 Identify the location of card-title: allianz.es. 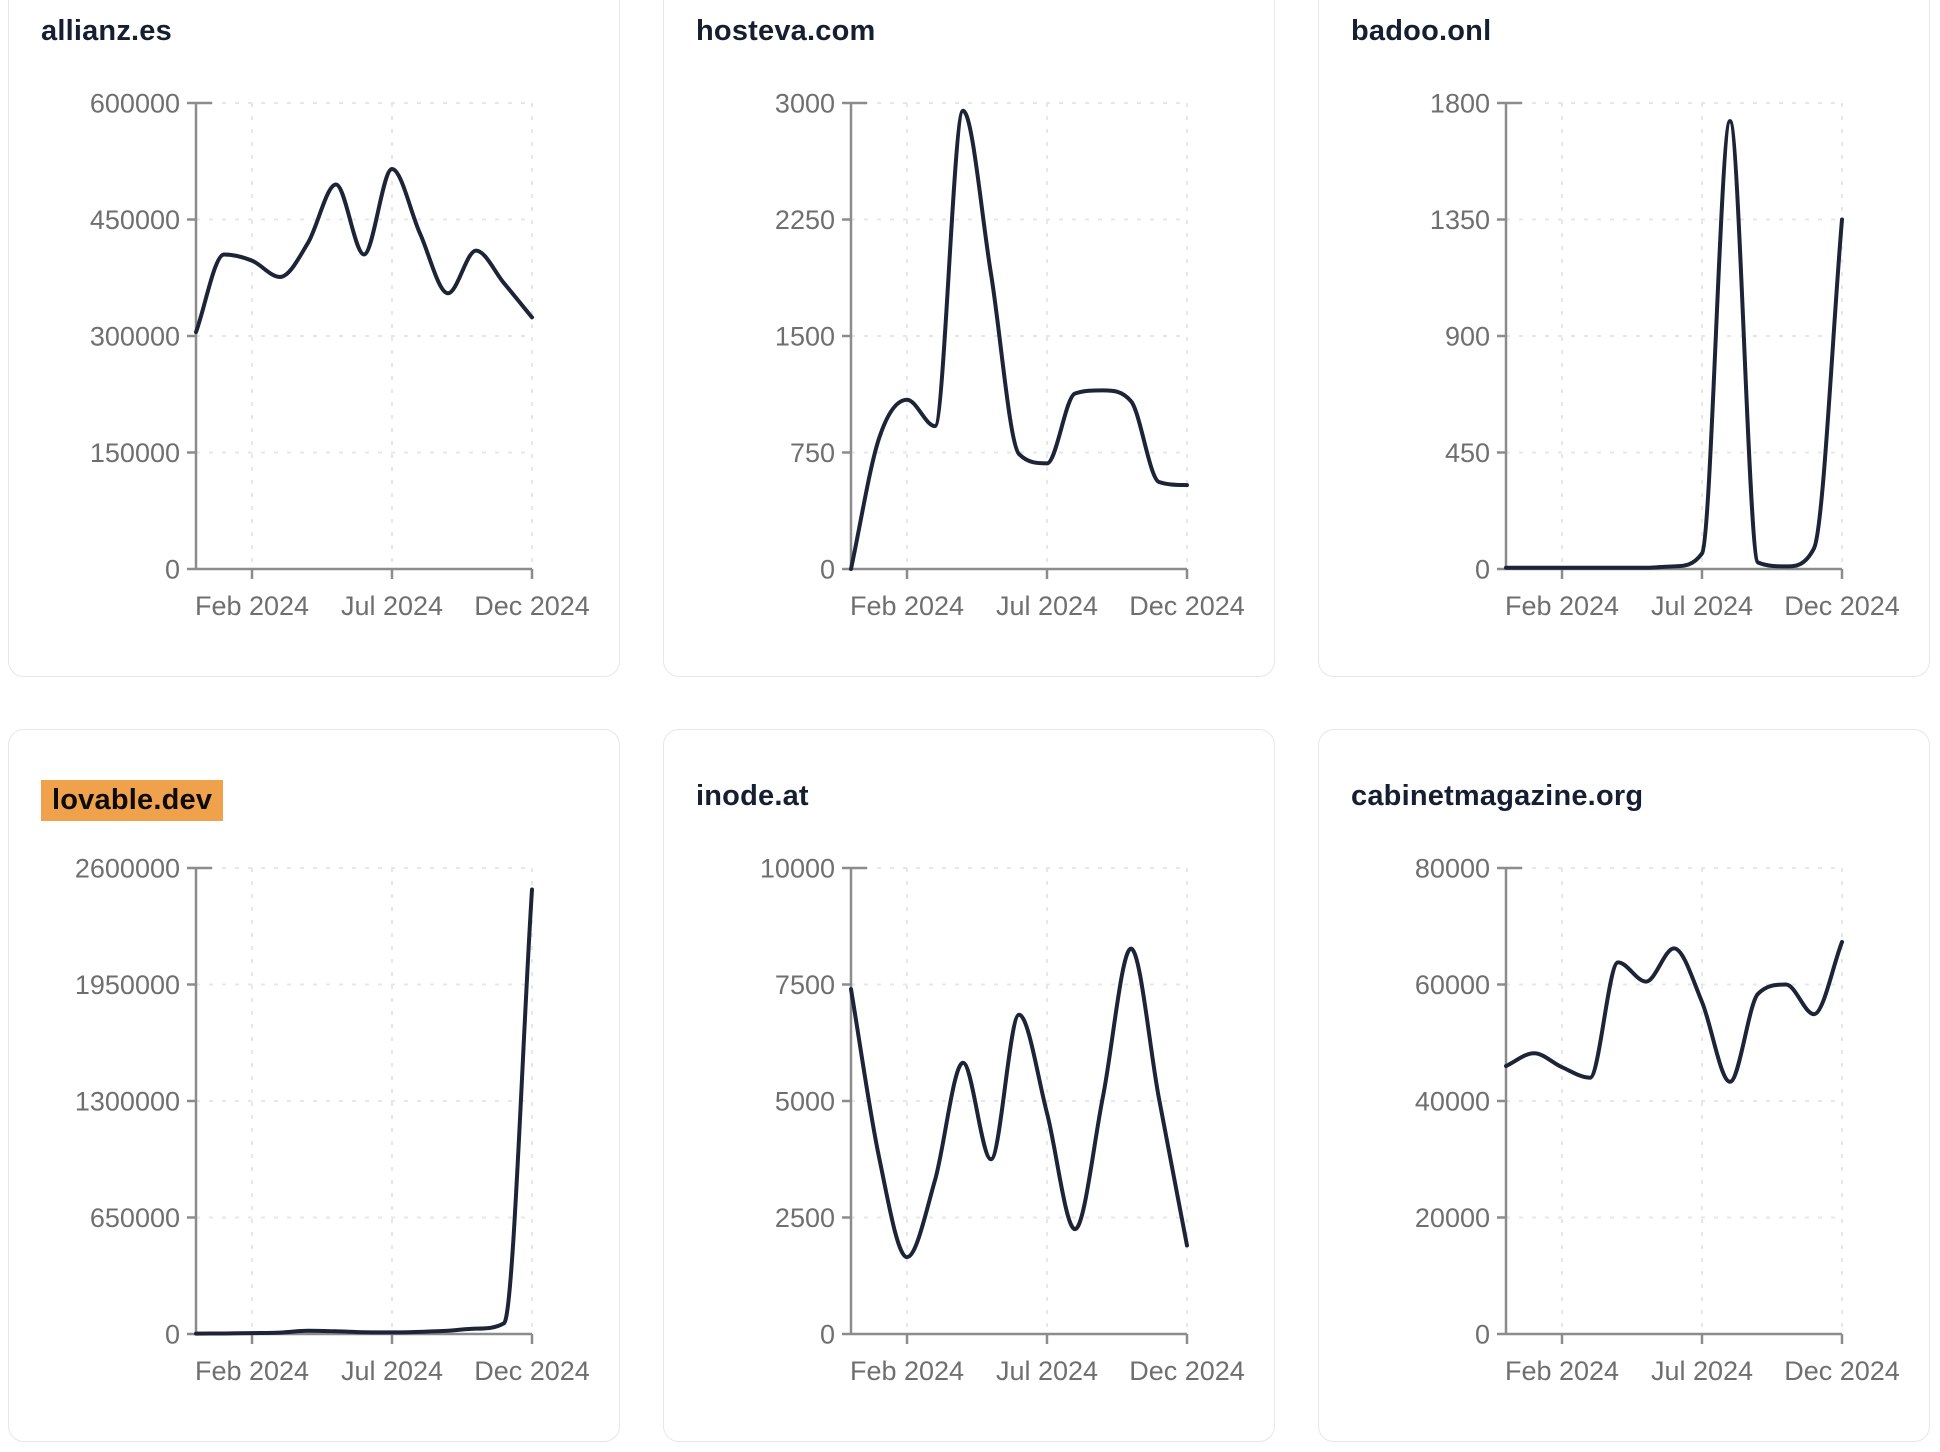
(106, 31).